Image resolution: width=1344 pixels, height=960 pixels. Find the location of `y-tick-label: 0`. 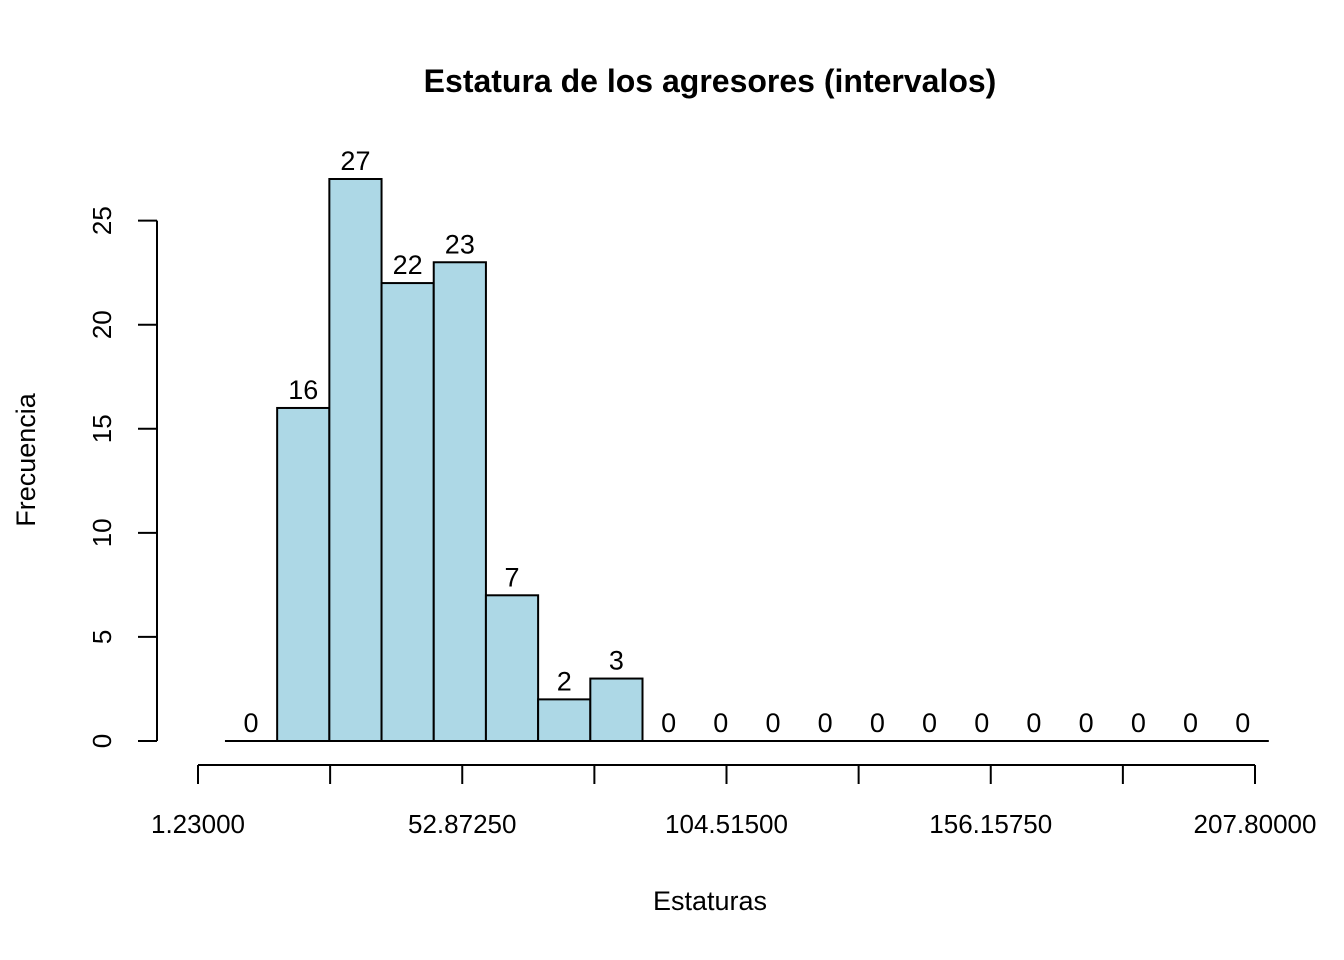

y-tick-label: 0 is located at coordinates (102, 741).